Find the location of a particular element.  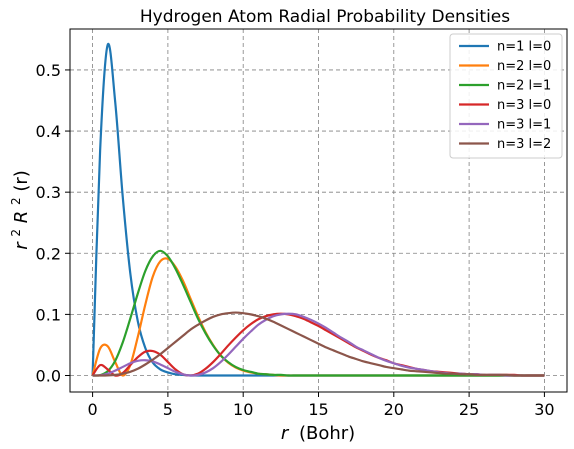

legend-label-5: n=3 l=1 is located at coordinates (524, 125).